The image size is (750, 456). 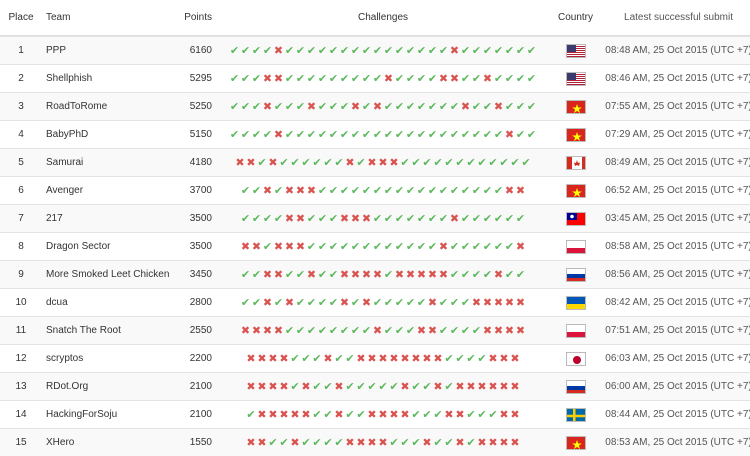 I want to click on team-name: RDot.Org, so click(x=67, y=386).